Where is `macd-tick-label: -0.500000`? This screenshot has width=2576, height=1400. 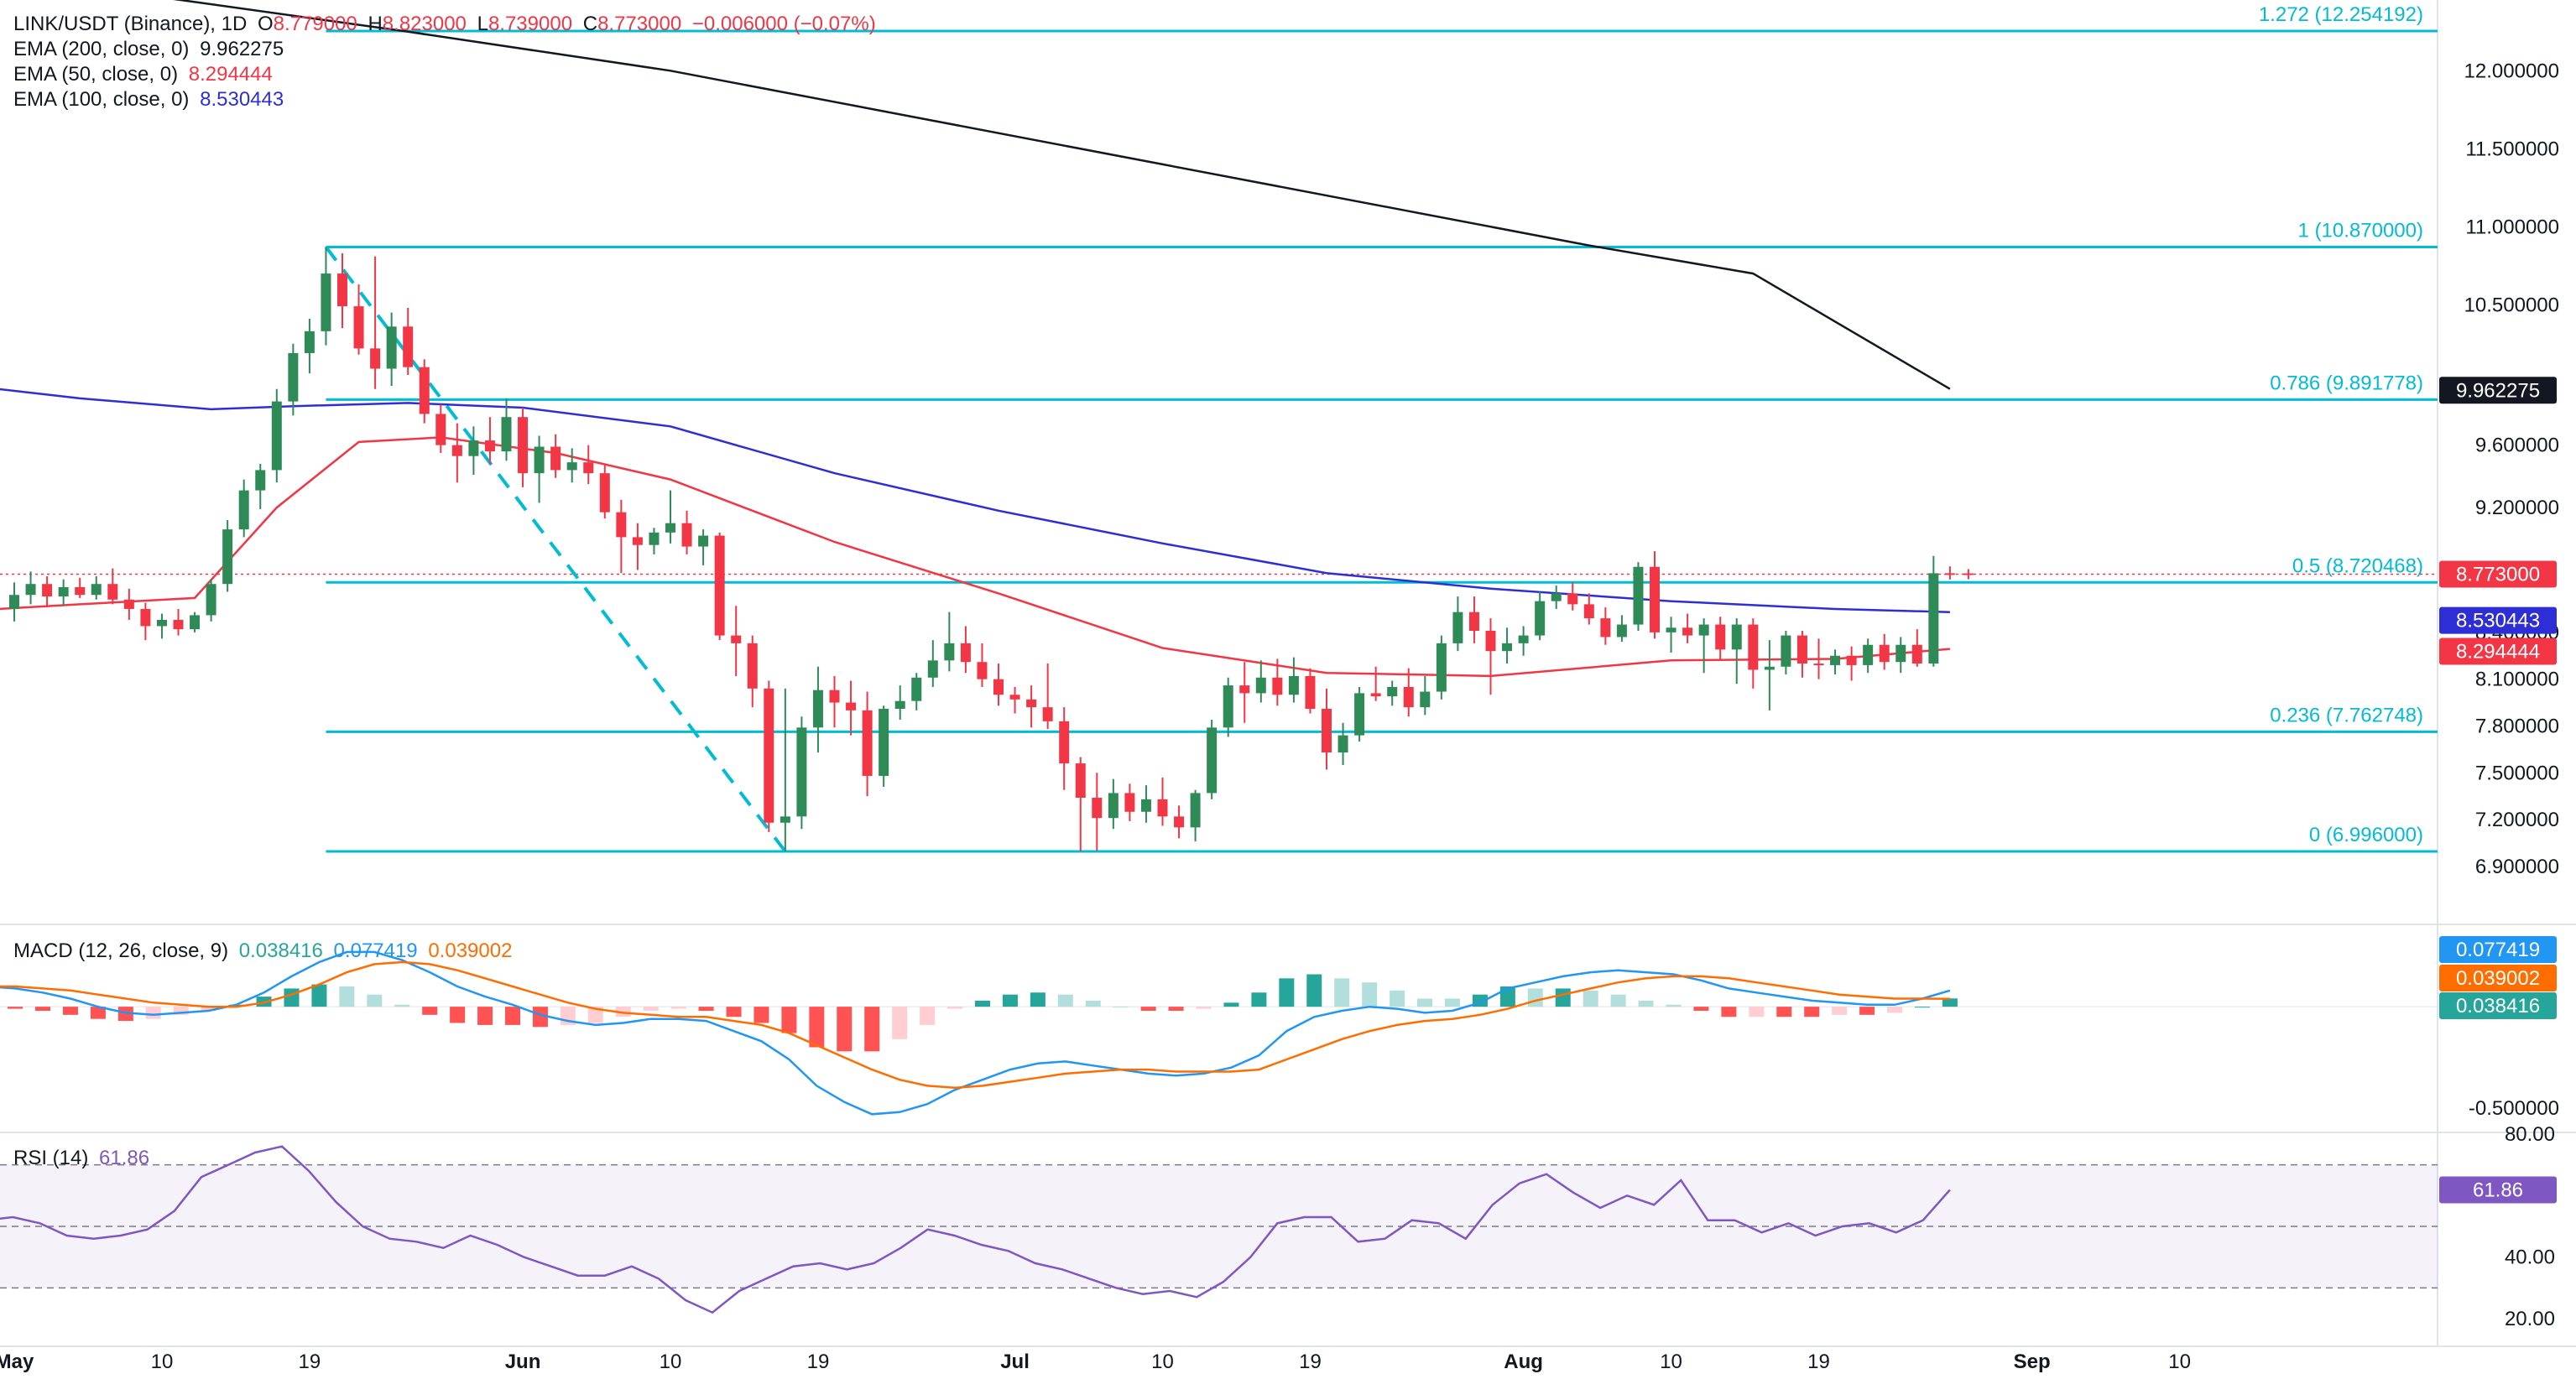 macd-tick-label: -0.500000 is located at coordinates (2514, 1108).